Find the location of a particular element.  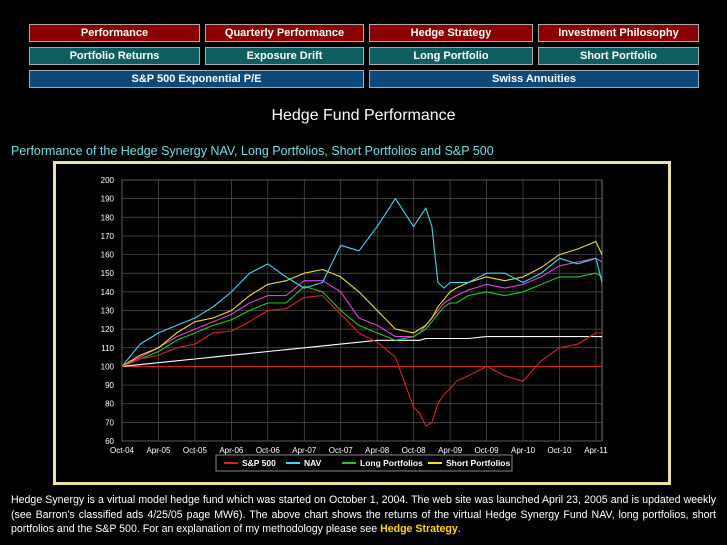

x-tick-label: Oct-09 is located at coordinates (487, 450).